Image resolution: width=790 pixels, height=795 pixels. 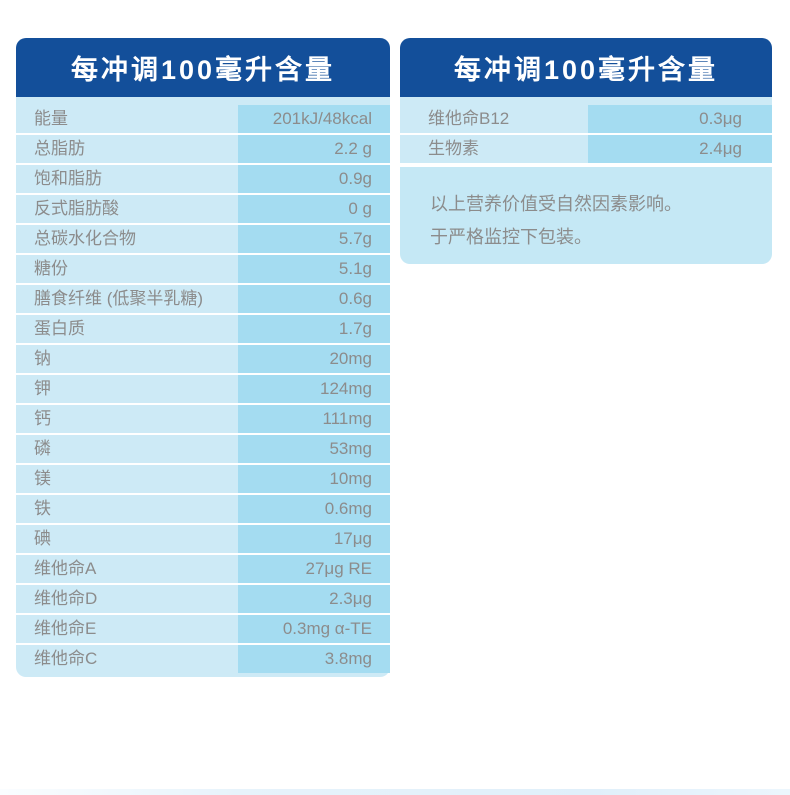 What do you see at coordinates (119, 298) in the screenshot?
I see `nutrient-label: 膳食纤维 (低聚半乳糖)` at bounding box center [119, 298].